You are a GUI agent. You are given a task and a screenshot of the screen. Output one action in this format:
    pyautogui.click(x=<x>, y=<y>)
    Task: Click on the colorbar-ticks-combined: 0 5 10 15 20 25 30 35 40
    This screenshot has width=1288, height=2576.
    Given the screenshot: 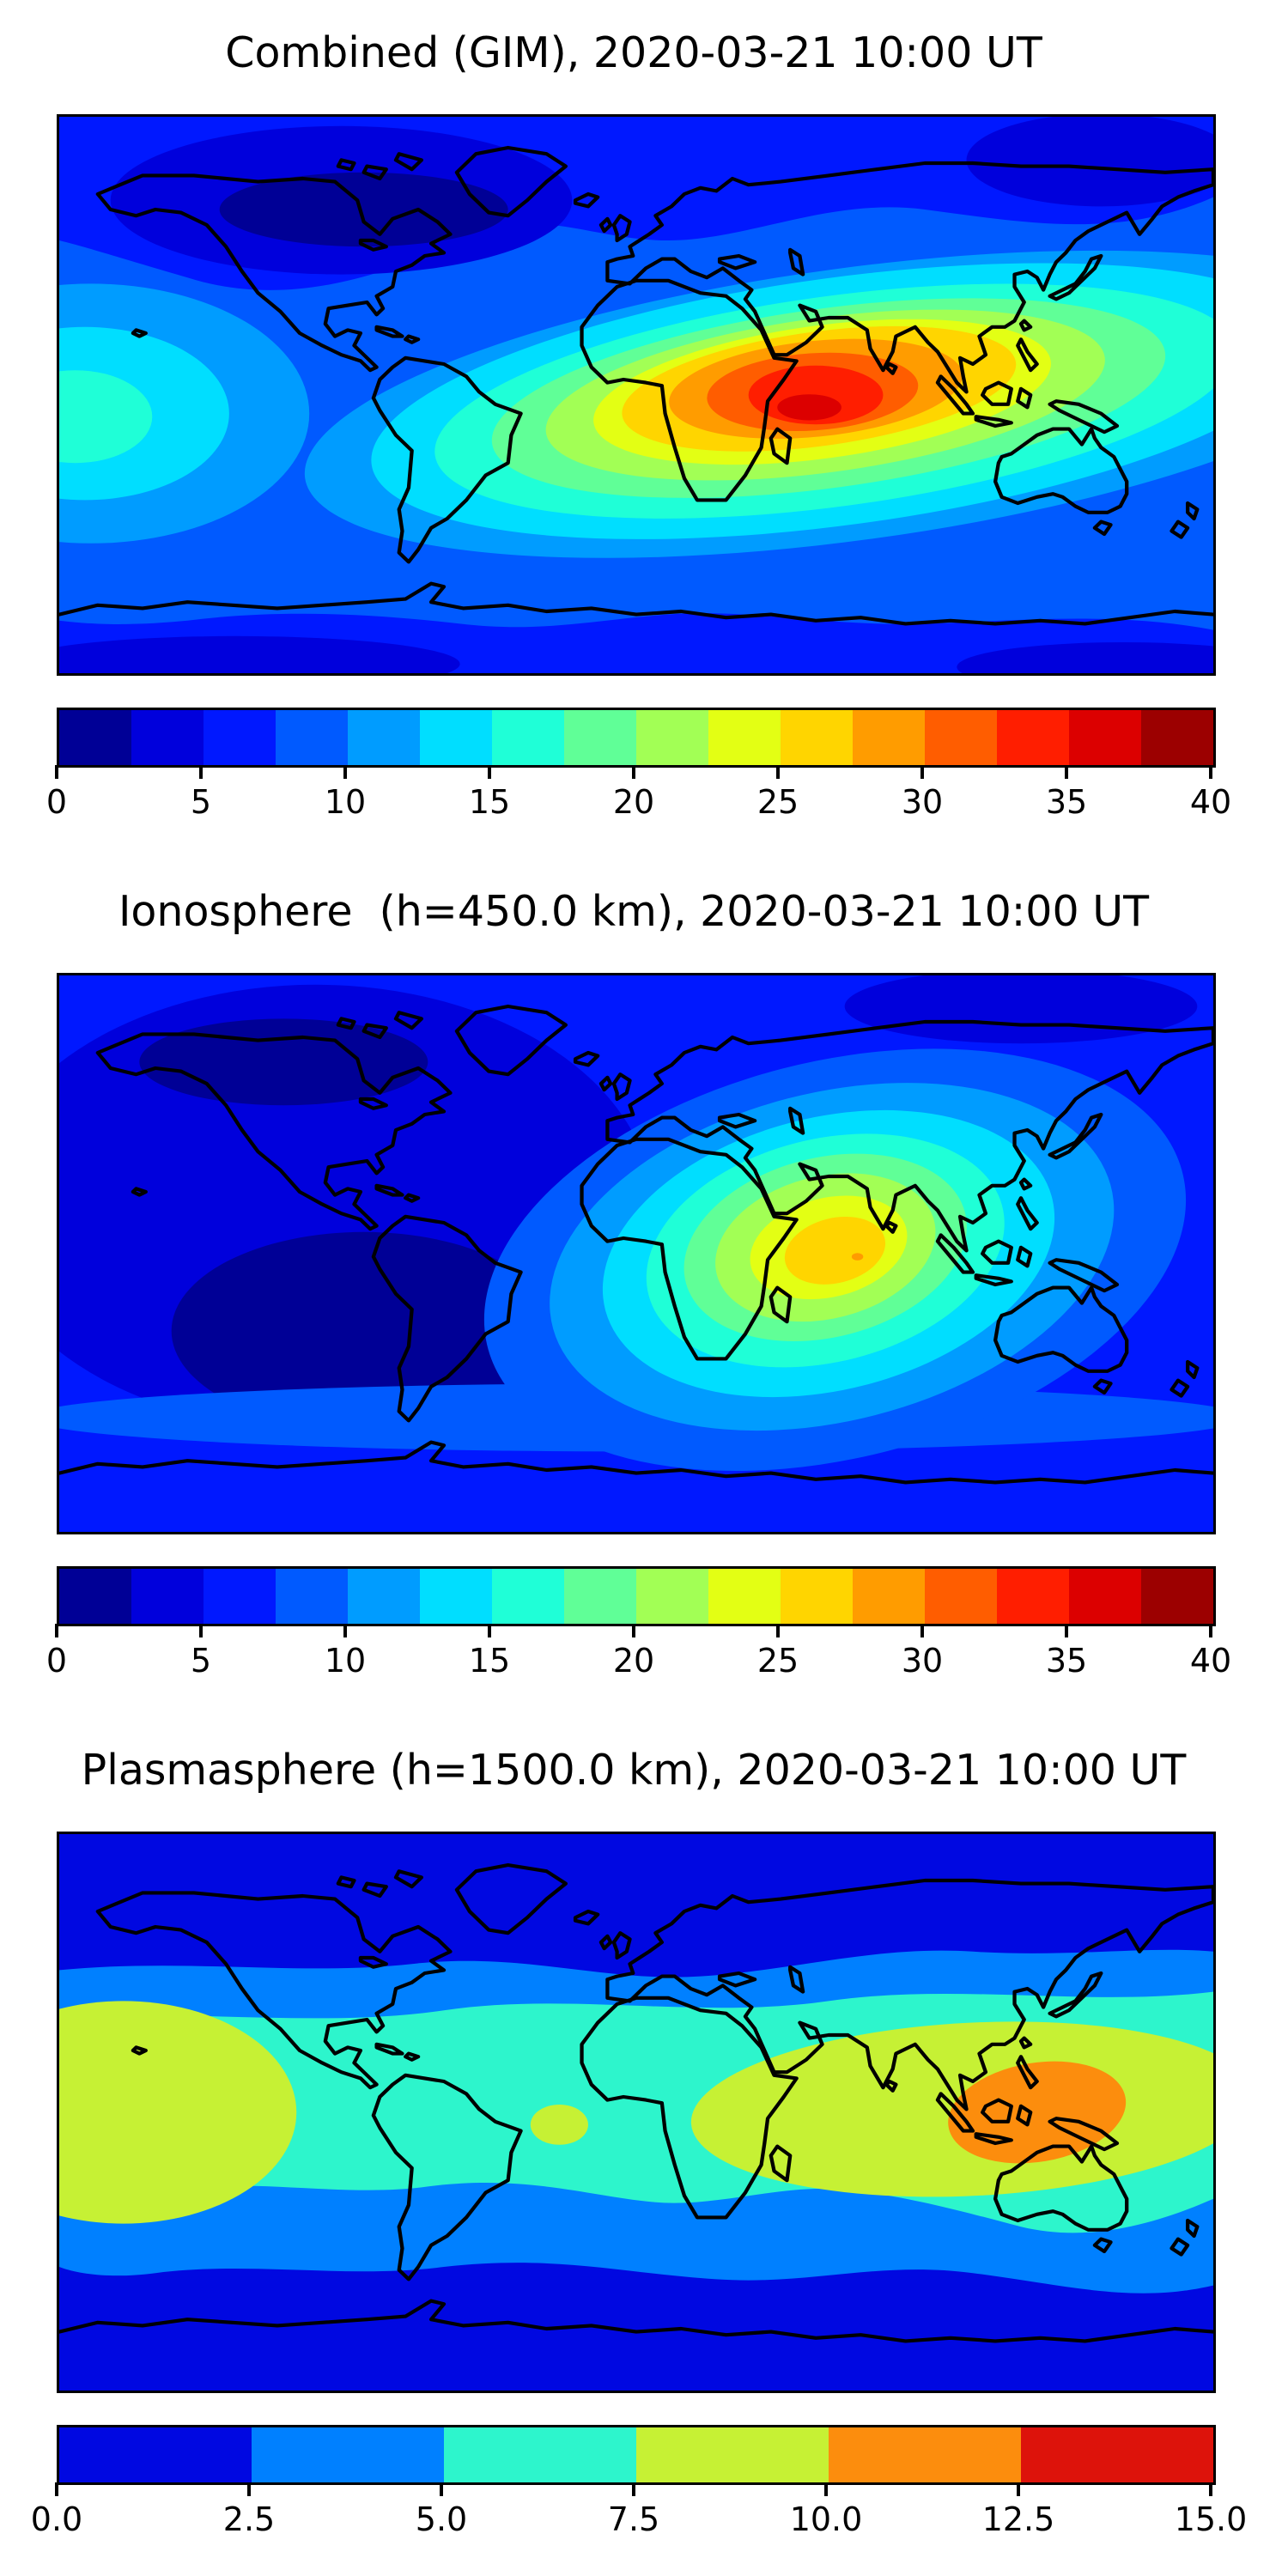 What is the action you would take?
    pyautogui.click(x=638, y=803)
    